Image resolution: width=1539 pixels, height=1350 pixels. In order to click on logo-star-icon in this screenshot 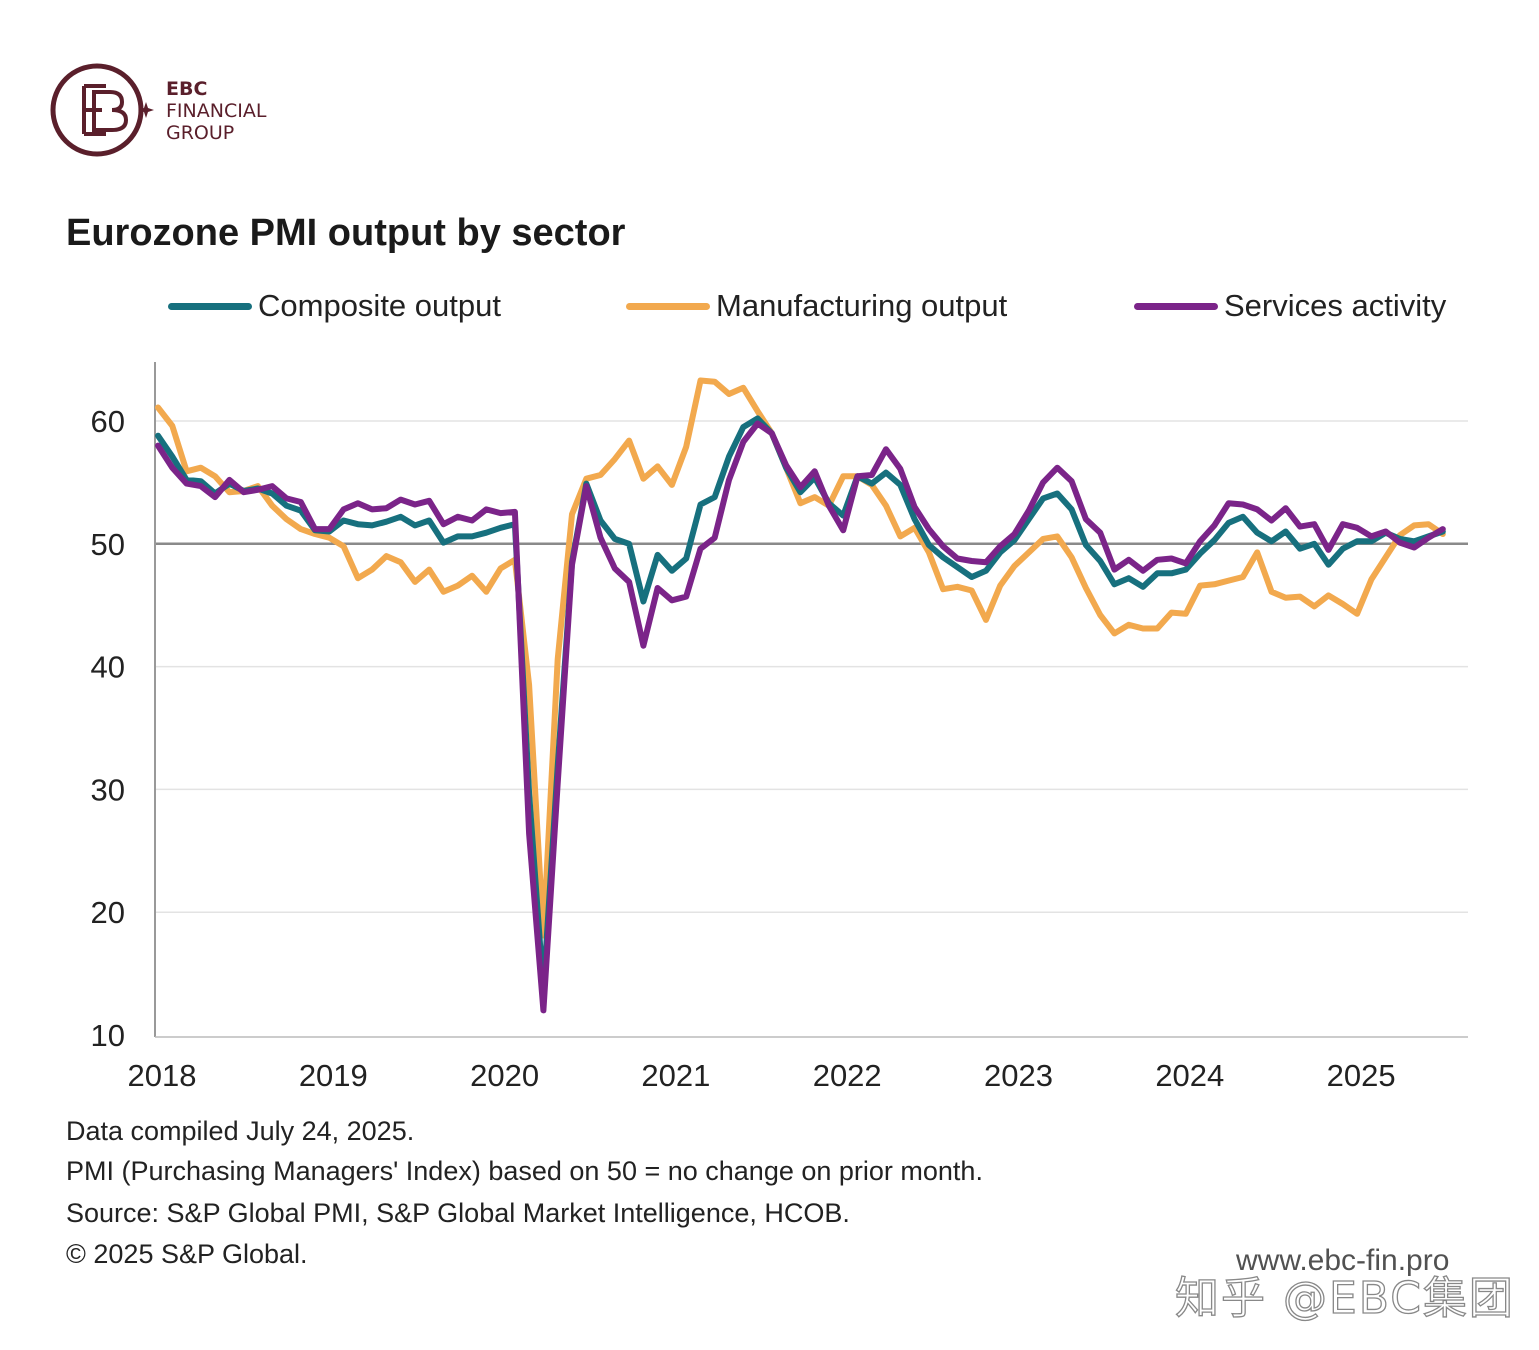, I will do `click(146, 110)`.